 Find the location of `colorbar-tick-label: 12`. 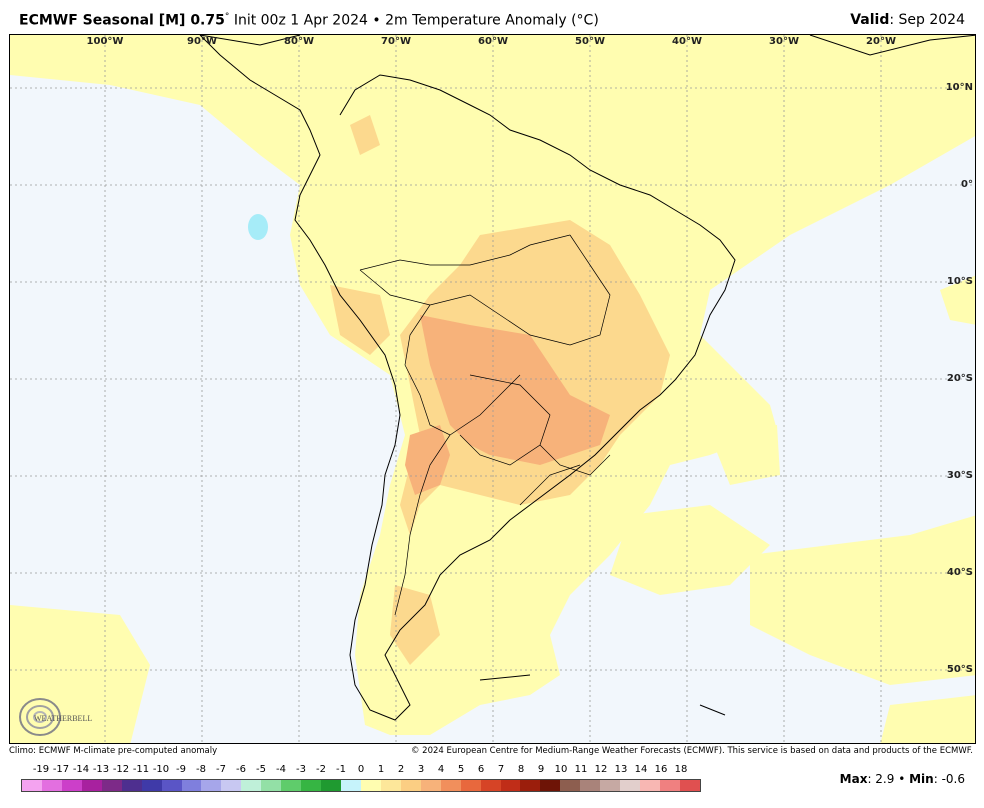

colorbar-tick-label: 12 is located at coordinates (601, 769).